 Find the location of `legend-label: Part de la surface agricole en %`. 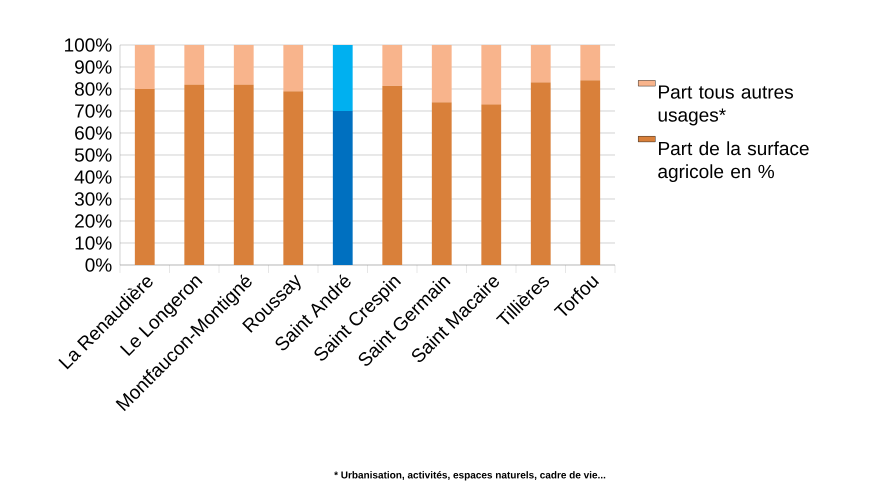

legend-label: Part de la surface agricole en % is located at coordinates (733, 161).